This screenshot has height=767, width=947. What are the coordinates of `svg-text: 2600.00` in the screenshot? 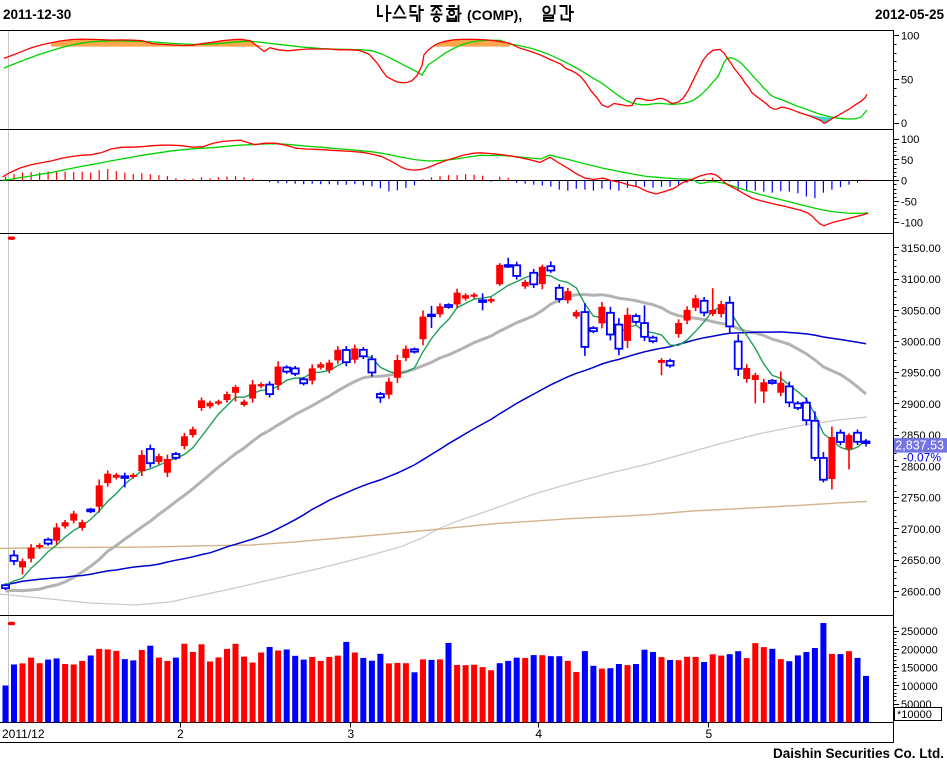 It's located at (921, 592).